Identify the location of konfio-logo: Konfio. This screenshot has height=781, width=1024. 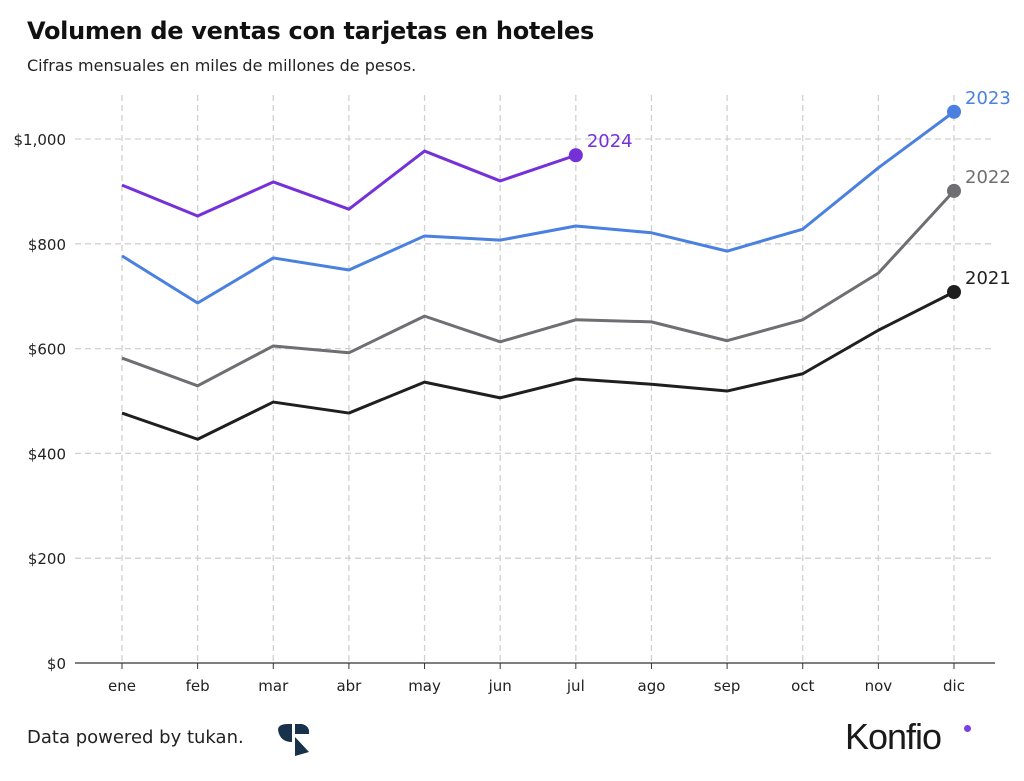
(893, 736).